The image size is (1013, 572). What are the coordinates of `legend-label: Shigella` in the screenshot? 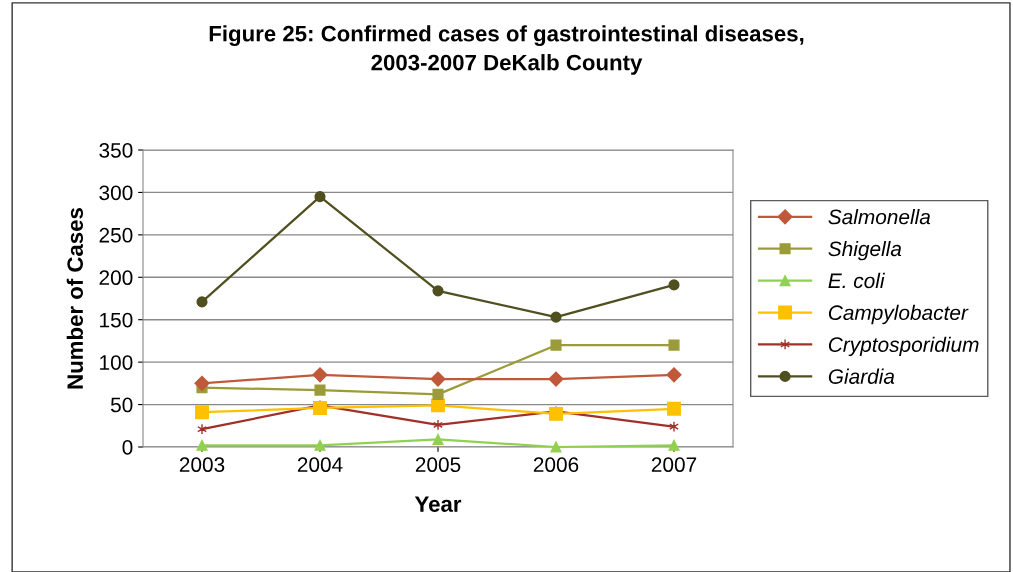 It's located at (865, 250).